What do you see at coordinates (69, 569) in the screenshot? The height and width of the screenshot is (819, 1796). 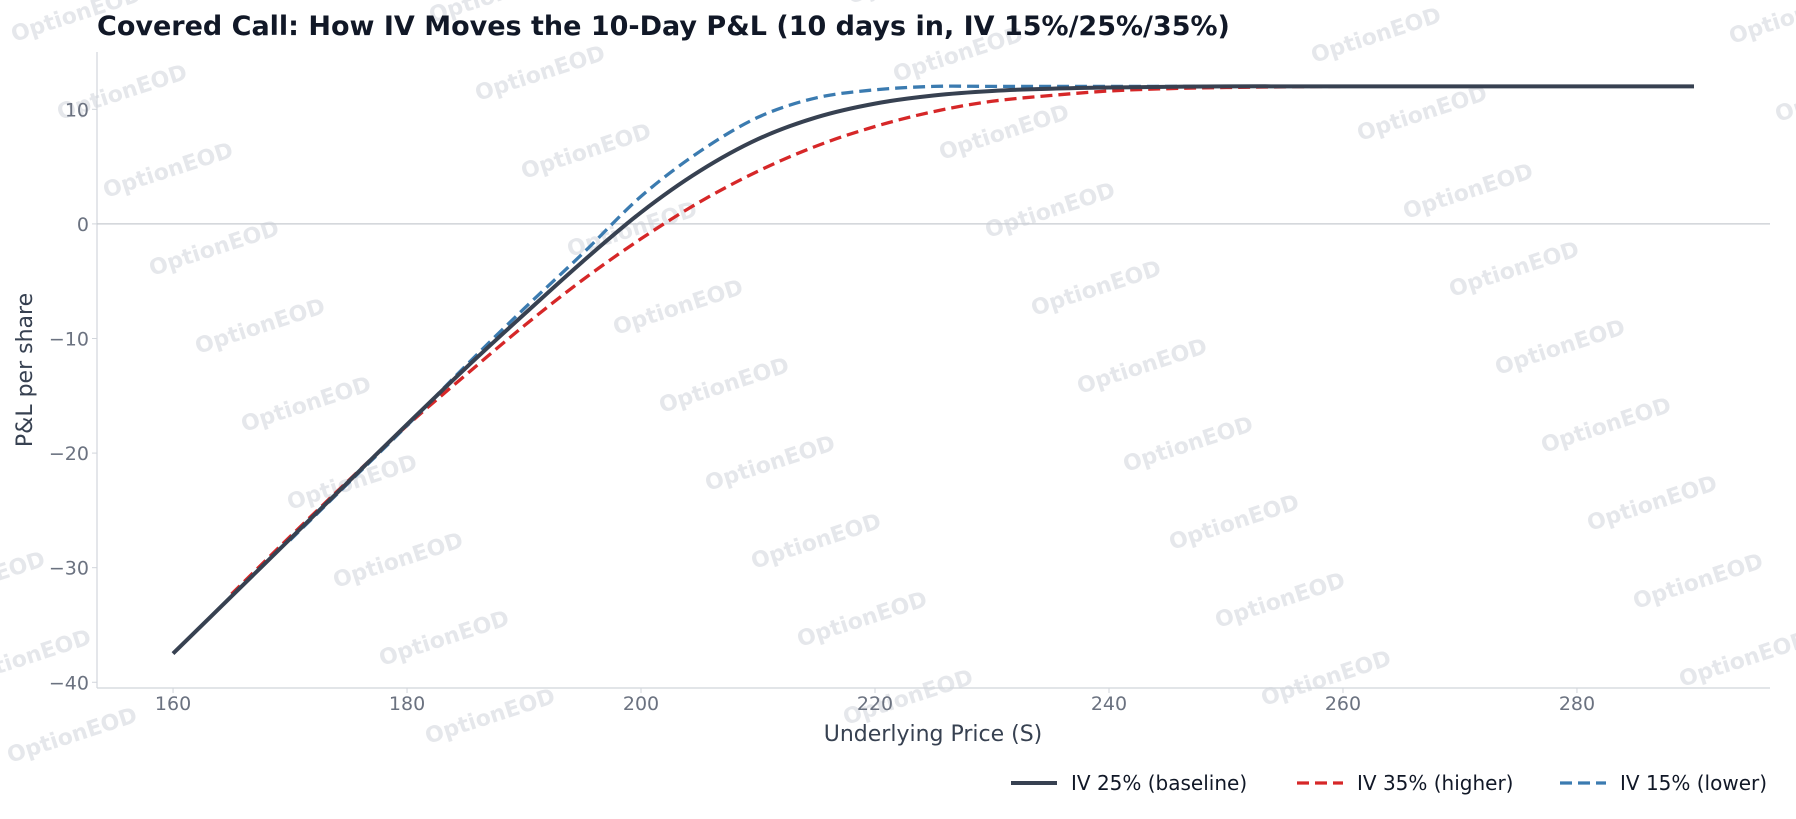 I see `y-tick-label: −30` at bounding box center [69, 569].